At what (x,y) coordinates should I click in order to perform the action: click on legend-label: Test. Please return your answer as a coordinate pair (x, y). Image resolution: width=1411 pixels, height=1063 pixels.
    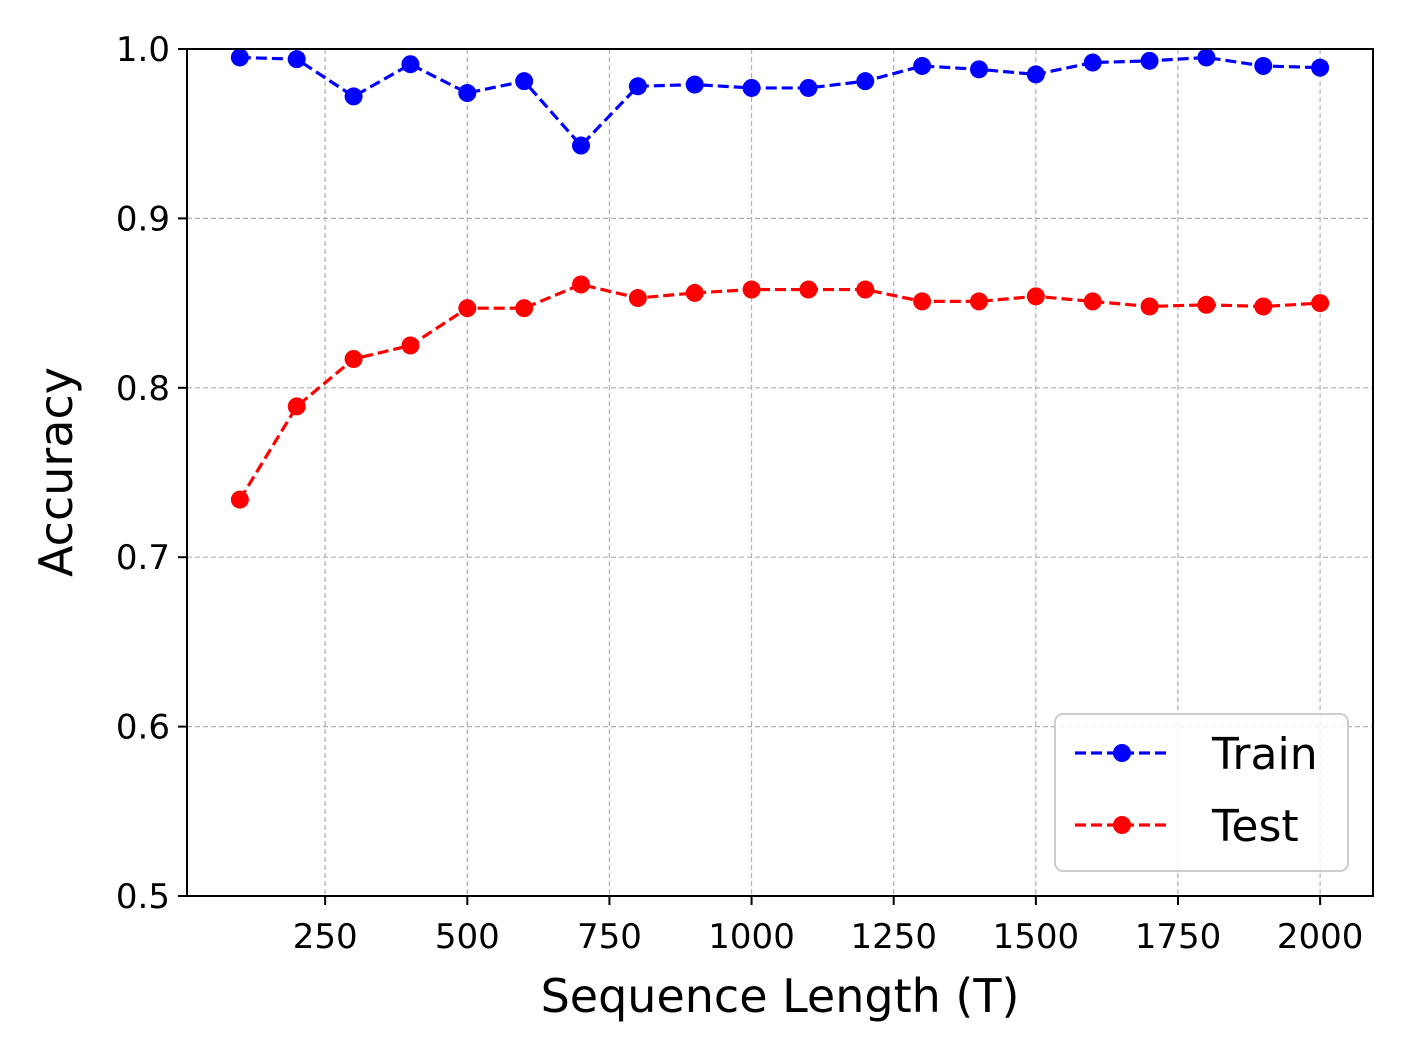
    Looking at the image, I should click on (1255, 826).